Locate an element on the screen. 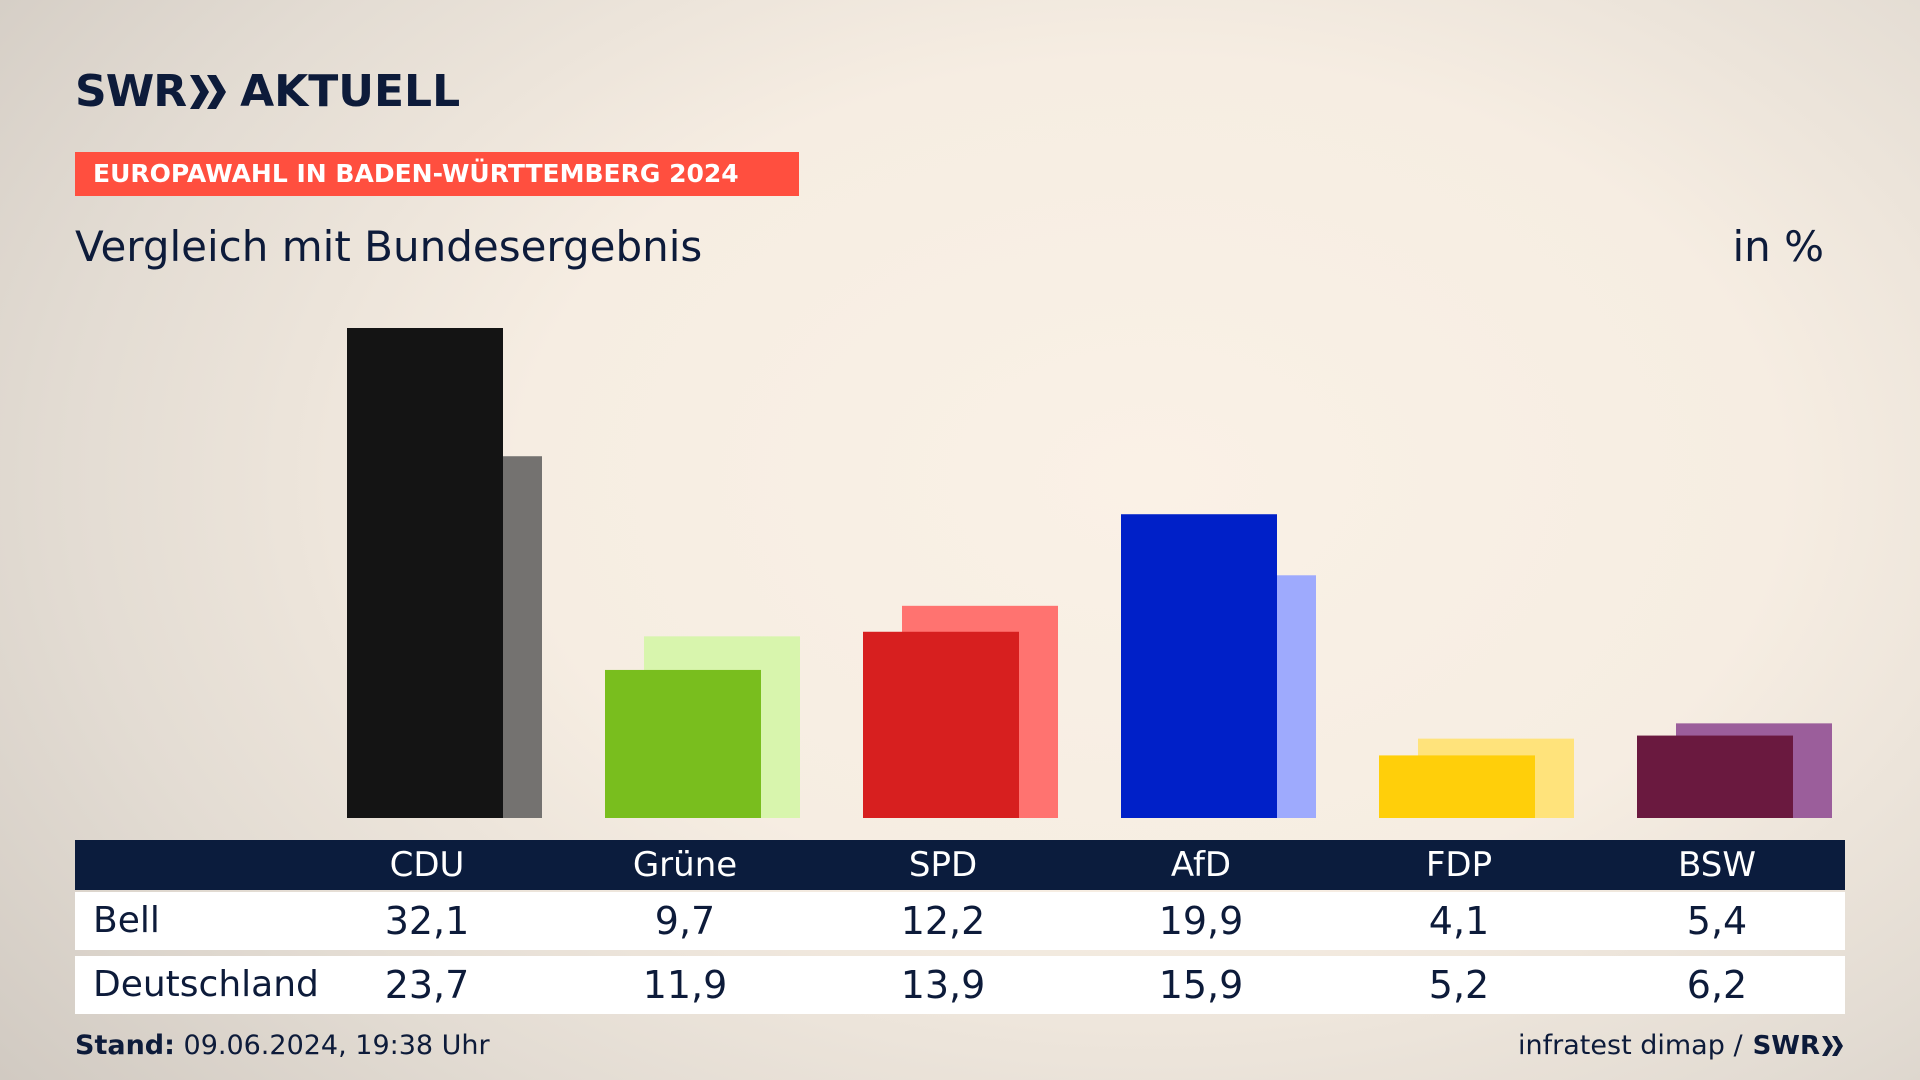 The width and height of the screenshot is (1920, 1080). value-label-deutschland-spd: 13,9 is located at coordinates (943, 985).